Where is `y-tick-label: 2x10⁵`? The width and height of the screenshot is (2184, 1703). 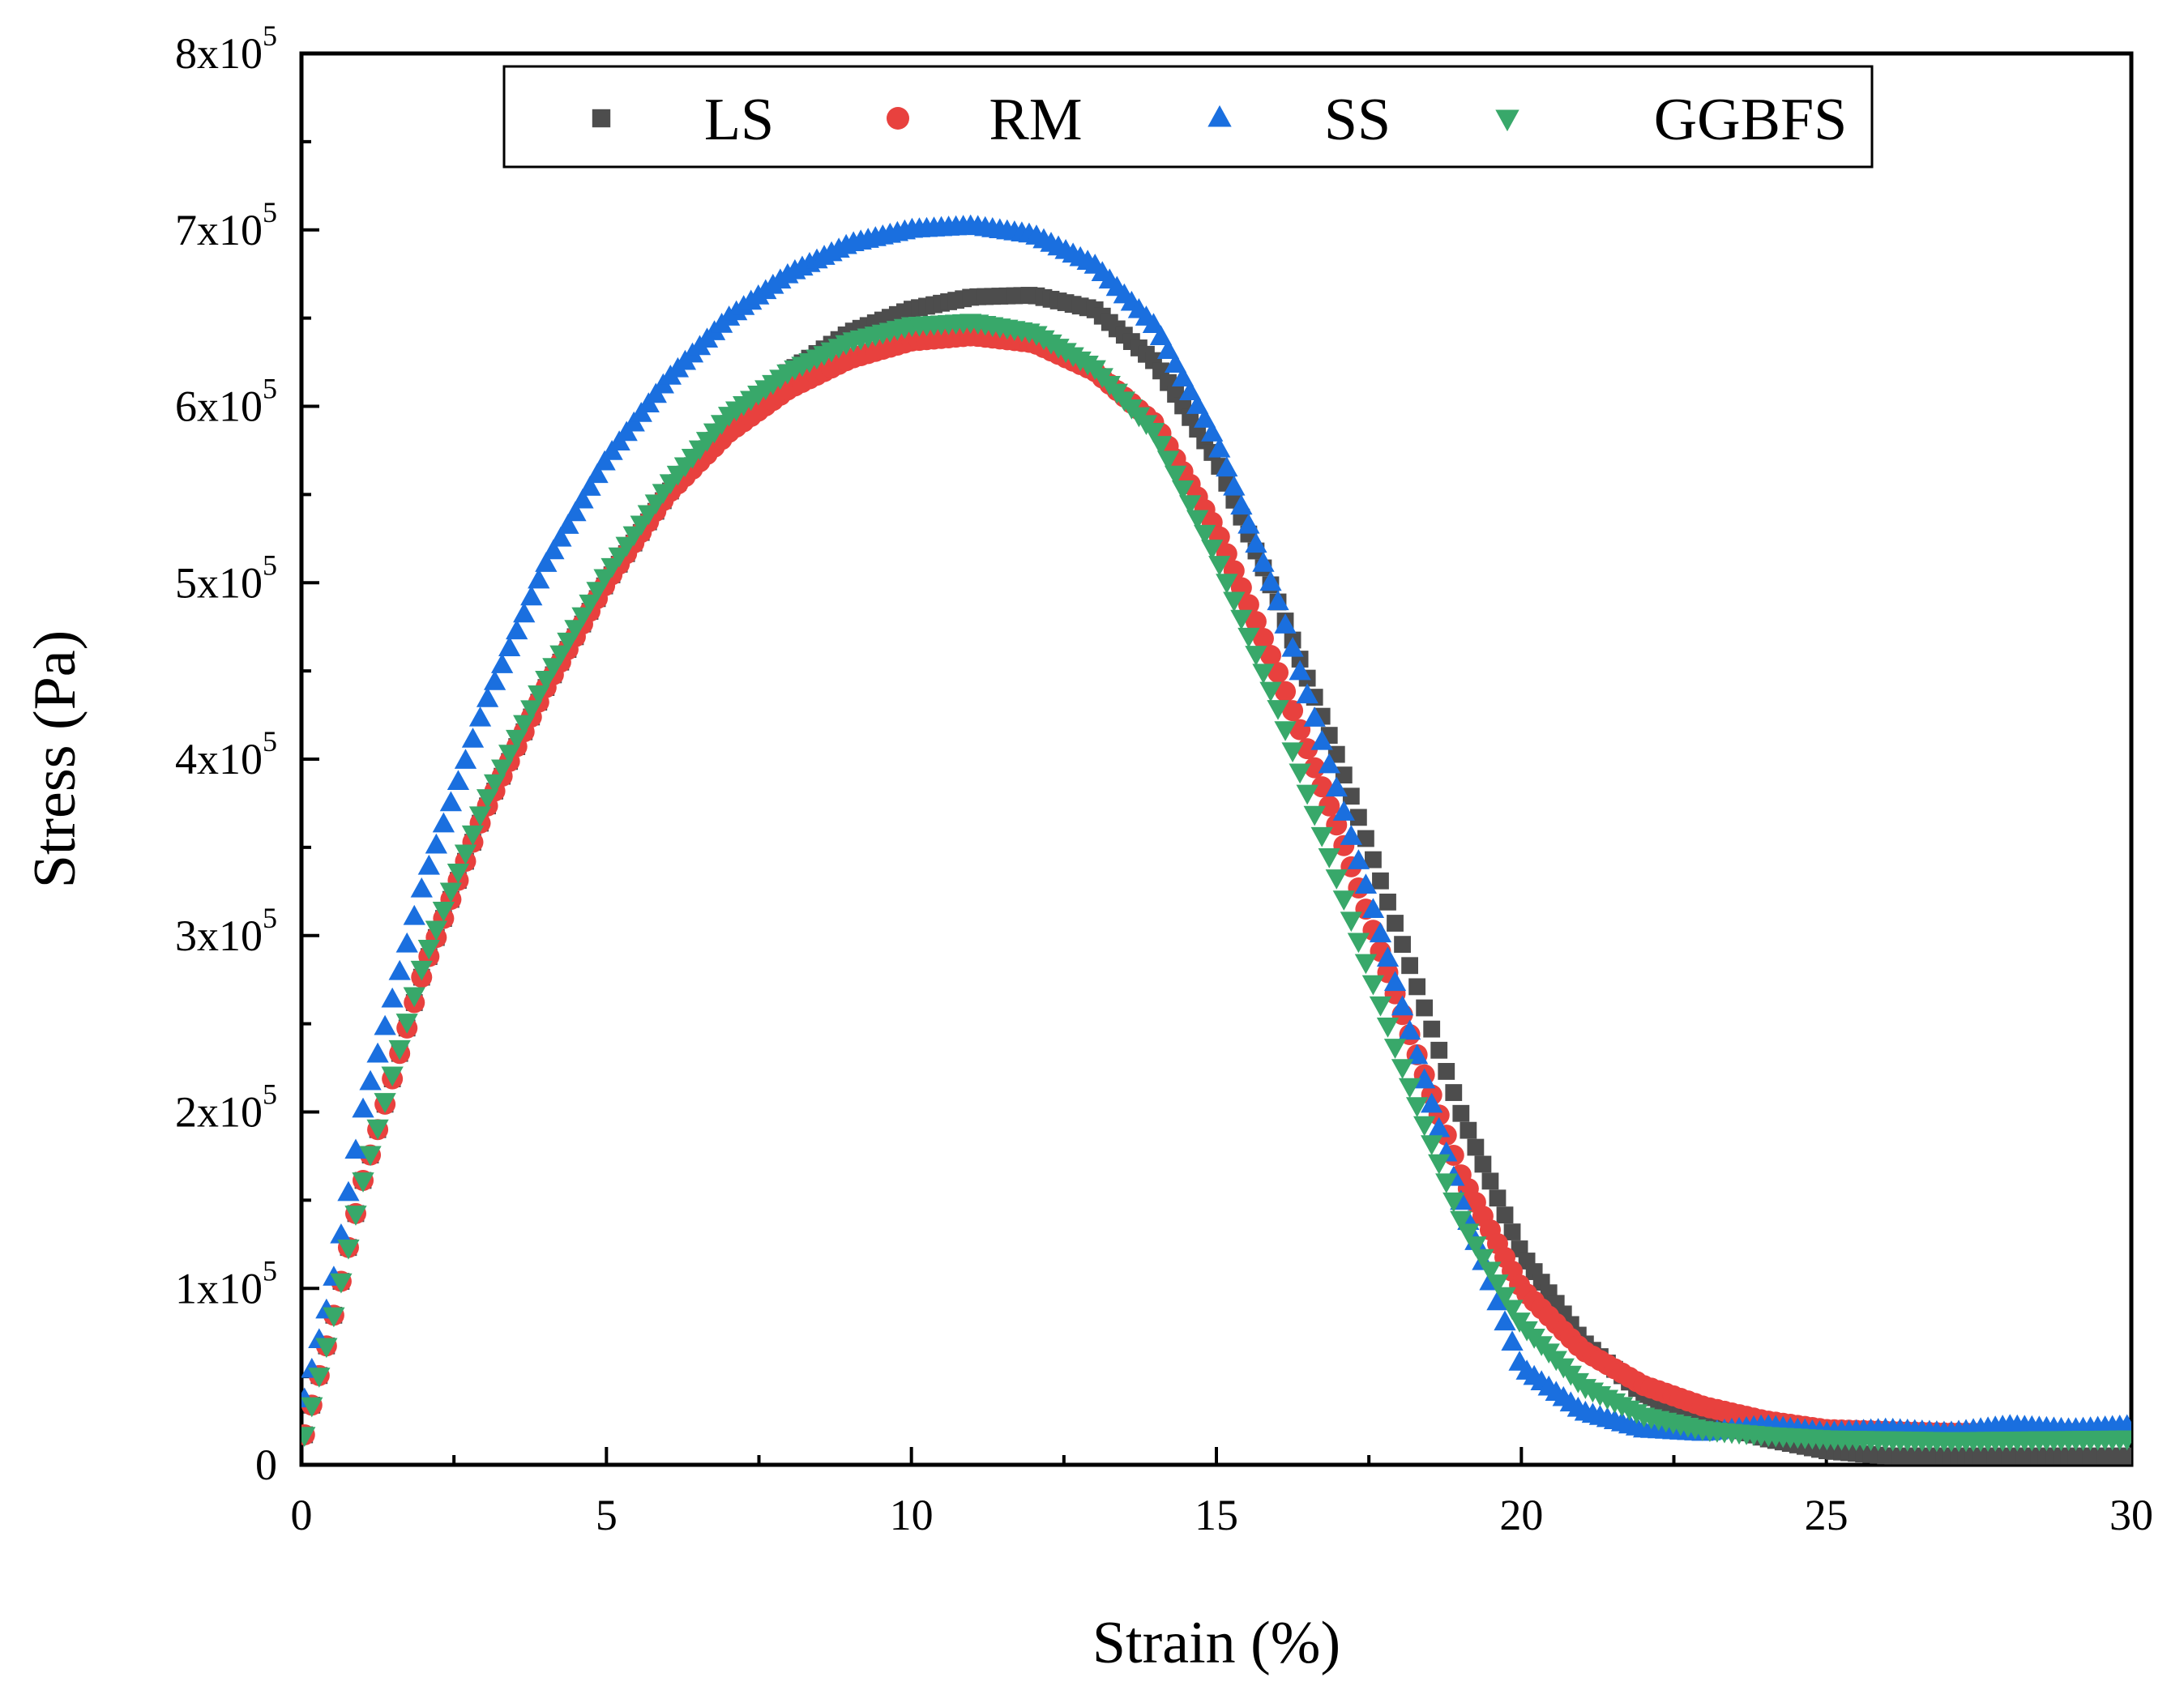 y-tick-label: 2x10⁵ is located at coordinates (226, 1108).